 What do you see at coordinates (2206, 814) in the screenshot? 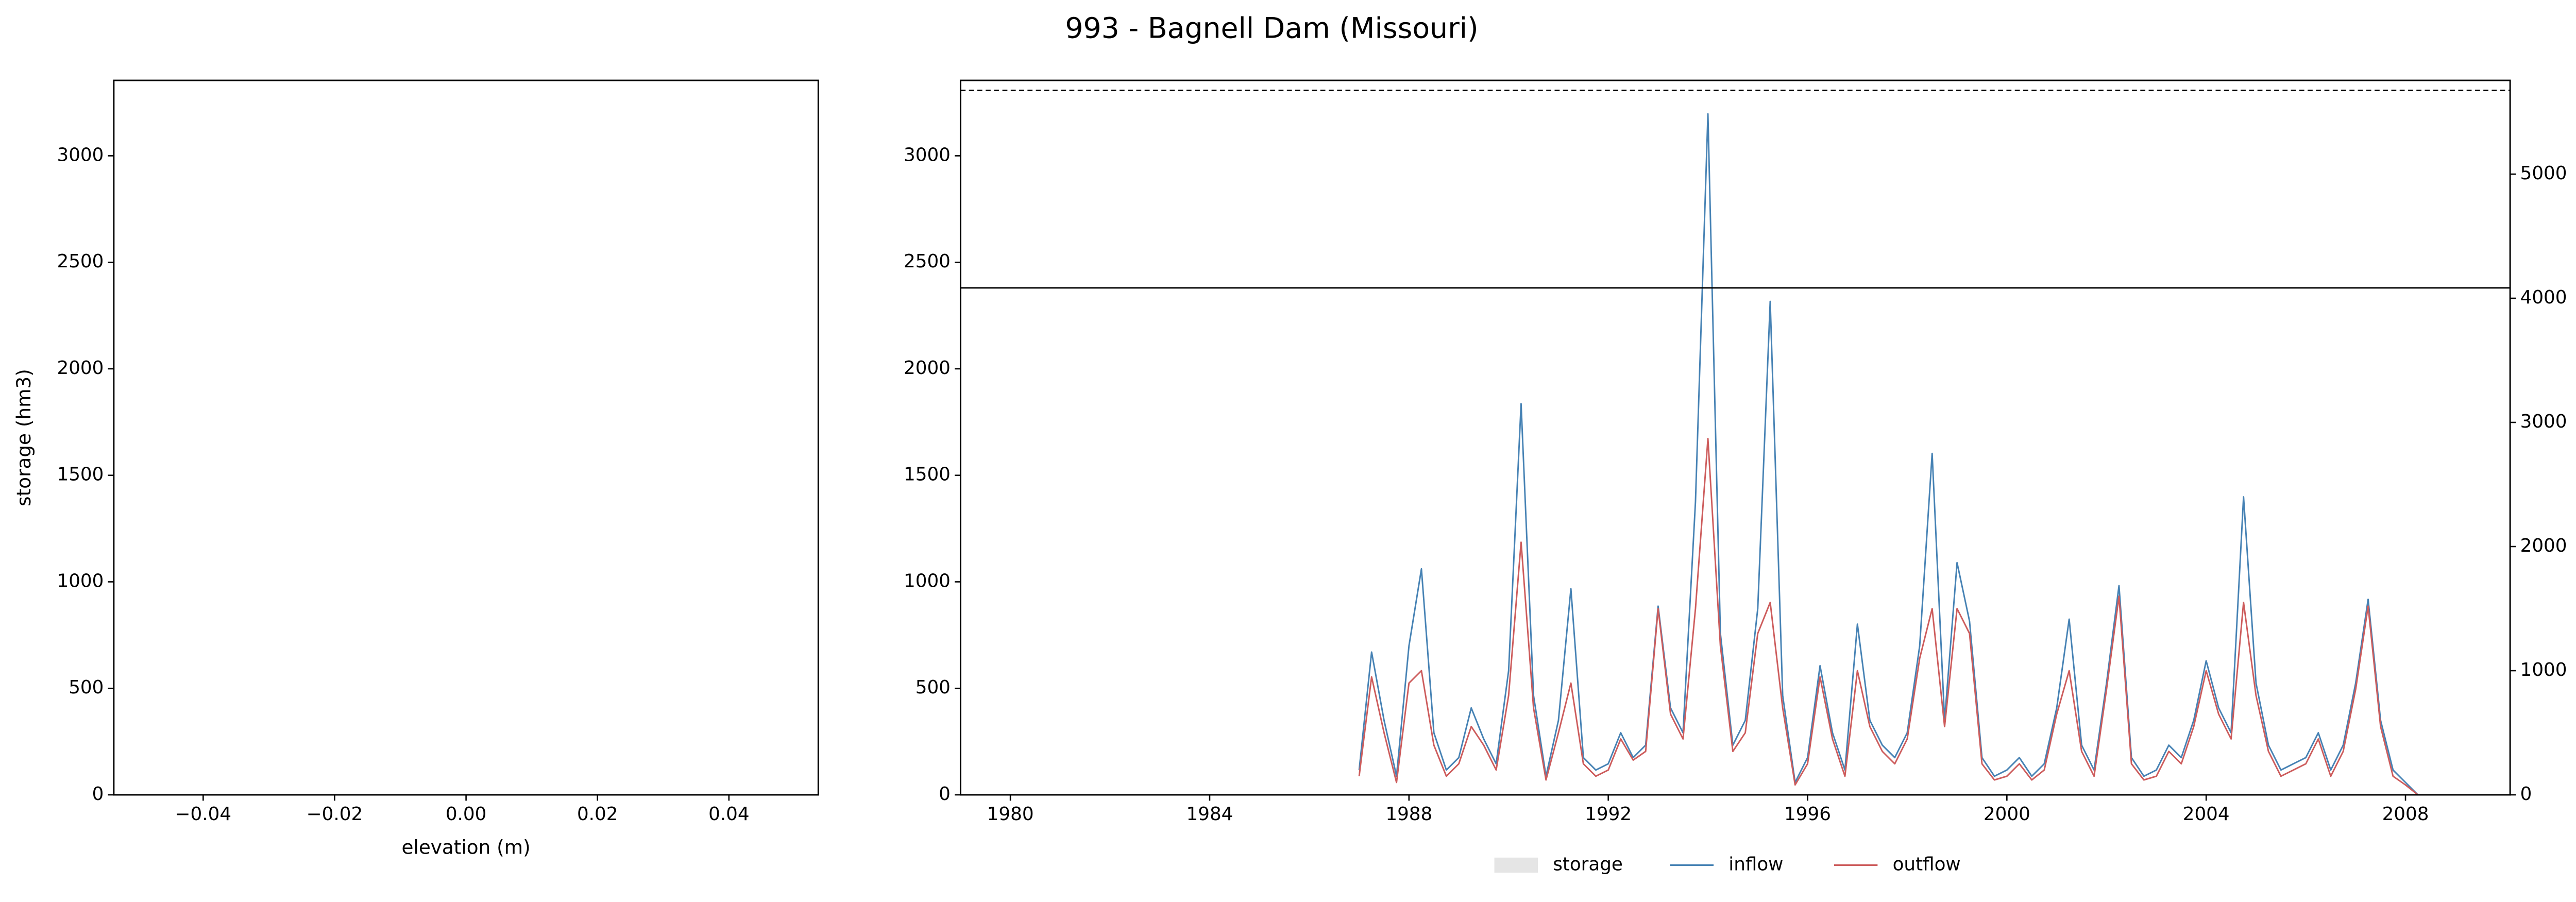
I see `x-tick-label: 2004` at bounding box center [2206, 814].